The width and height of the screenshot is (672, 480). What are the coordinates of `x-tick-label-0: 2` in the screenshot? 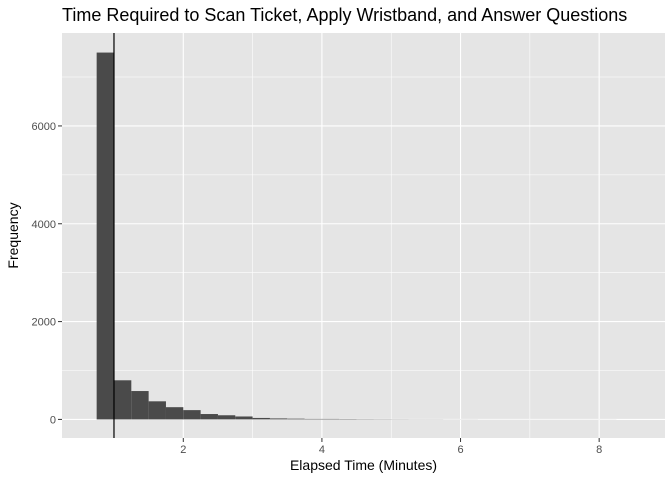 It's located at (183, 450).